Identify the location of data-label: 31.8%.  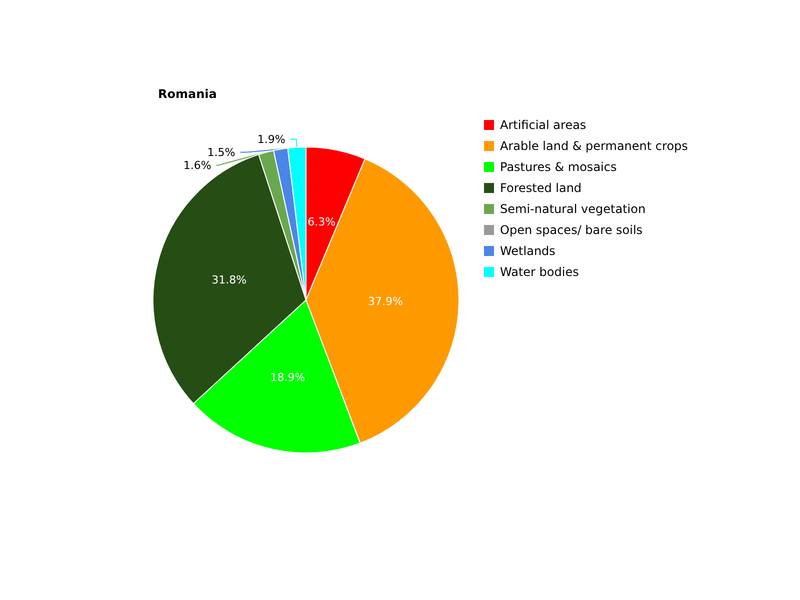
(229, 279).